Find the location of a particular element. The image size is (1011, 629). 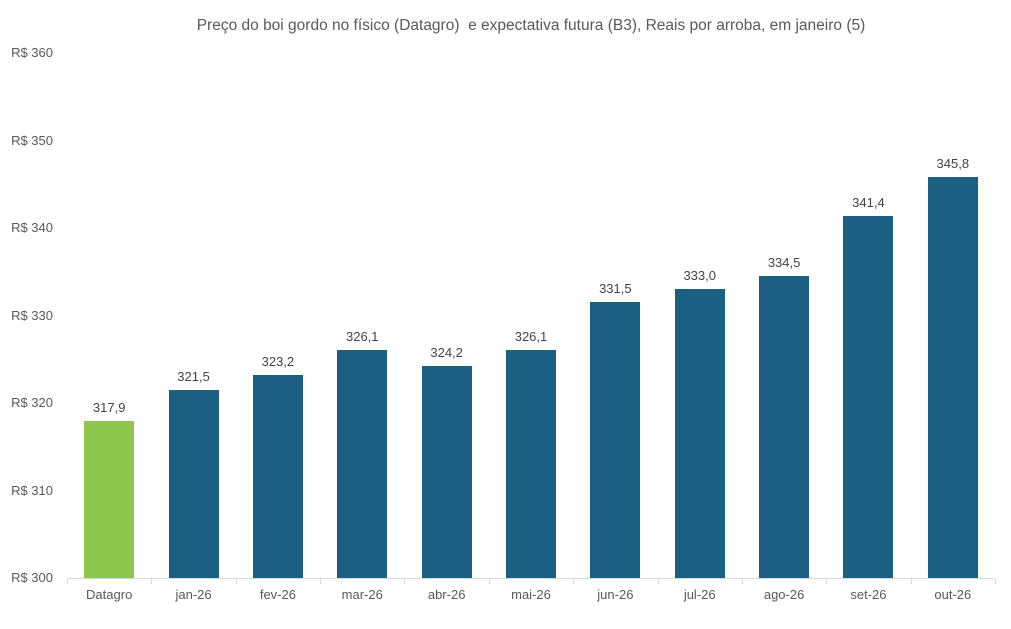

y-tick-label: R$ 320 is located at coordinates (32, 402).